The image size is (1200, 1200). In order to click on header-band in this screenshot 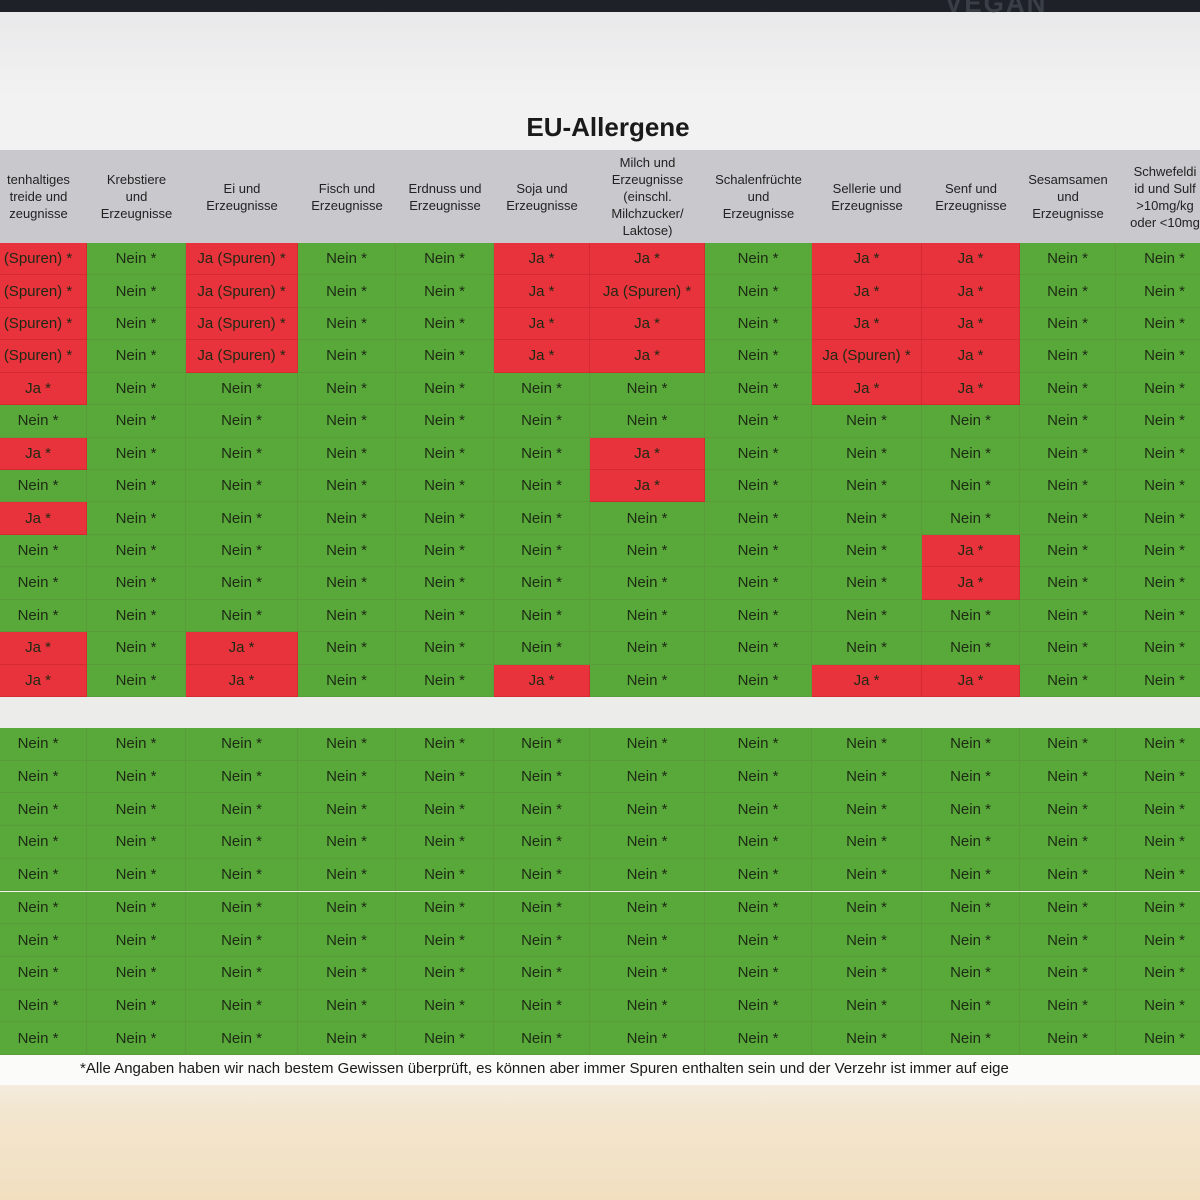, I will do `click(600, 196)`.